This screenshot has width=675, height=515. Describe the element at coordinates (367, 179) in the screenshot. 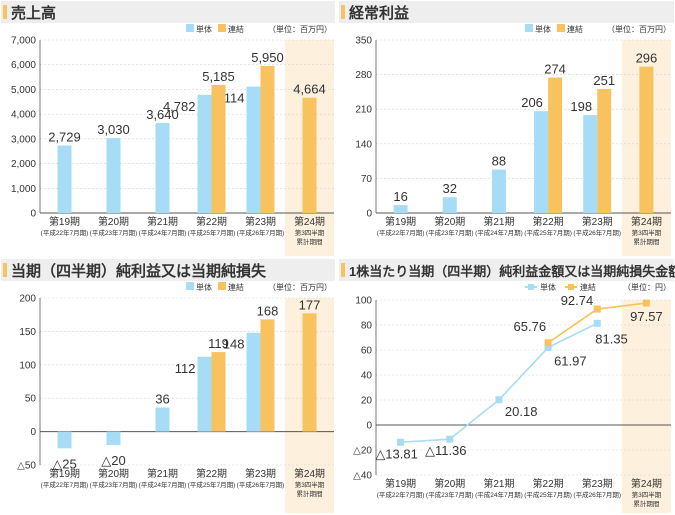

I see `y-tick-label: 70` at that location.